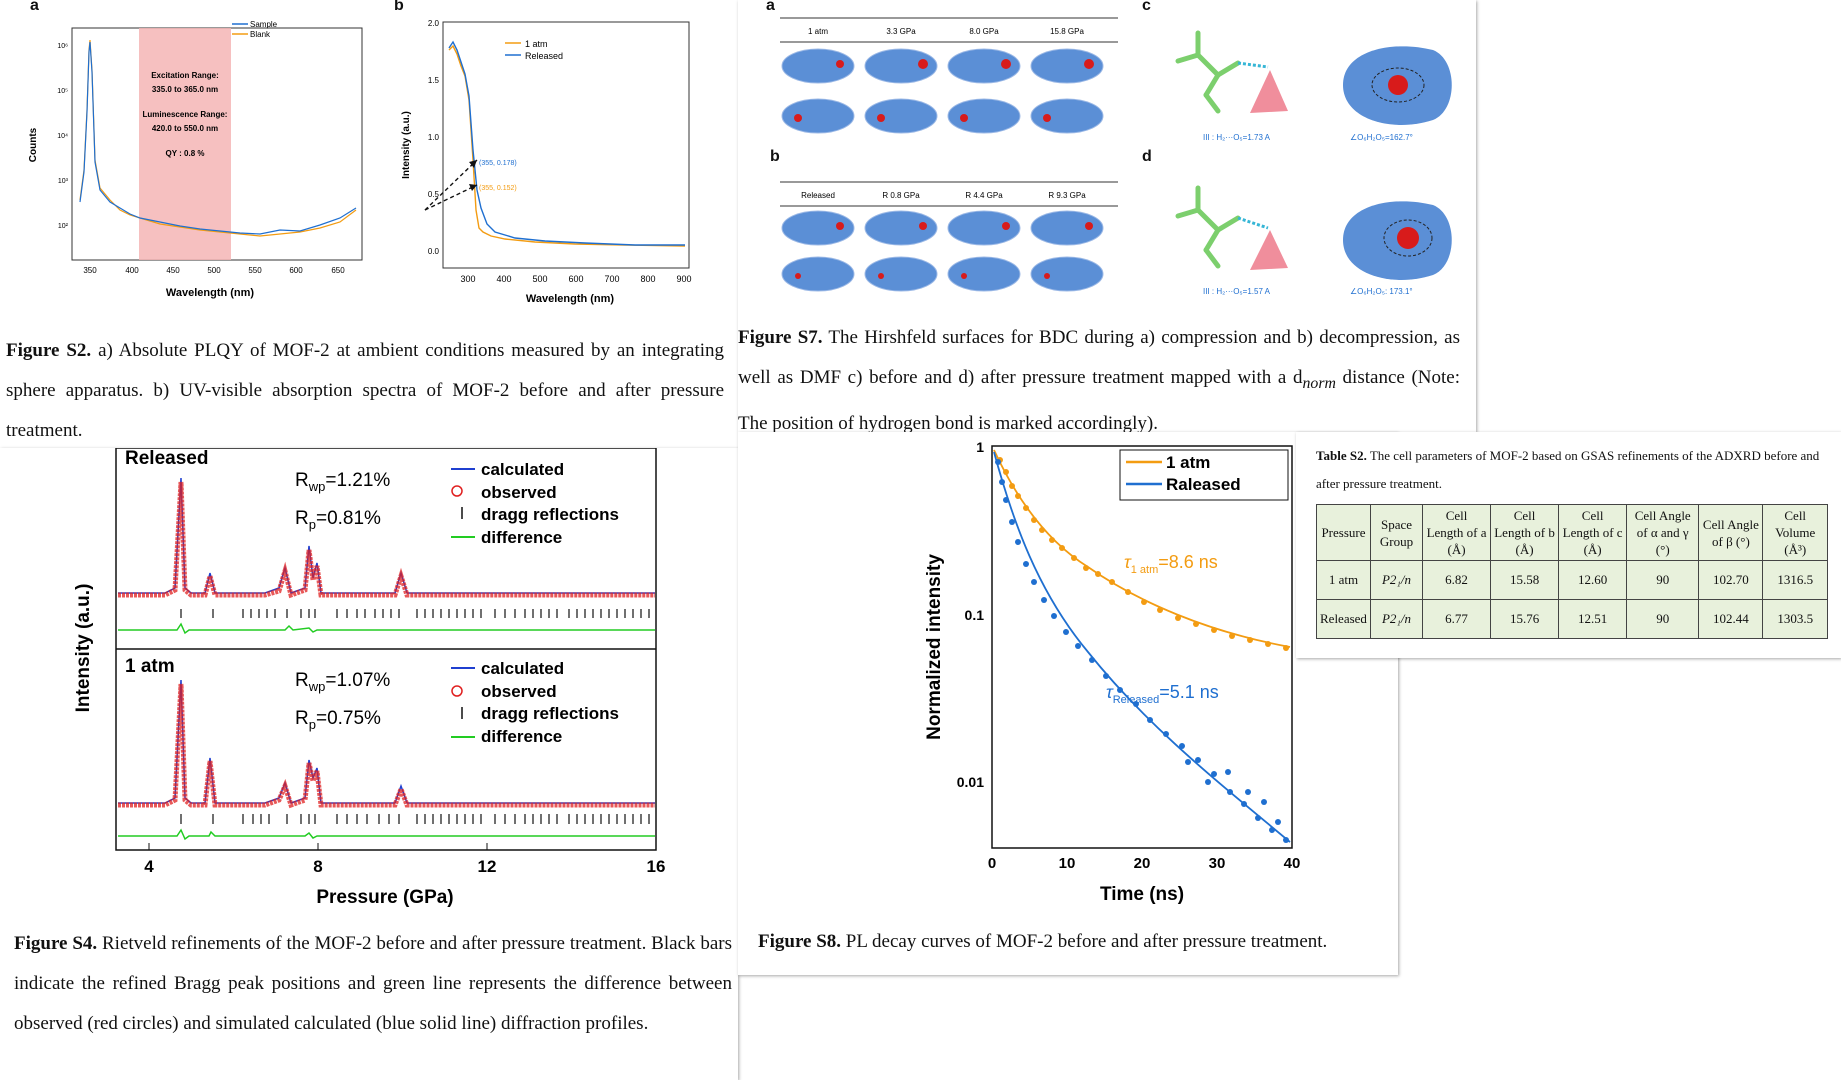  What do you see at coordinates (818, 31) in the screenshot?
I see `s7-a-header-1: 1 atm` at bounding box center [818, 31].